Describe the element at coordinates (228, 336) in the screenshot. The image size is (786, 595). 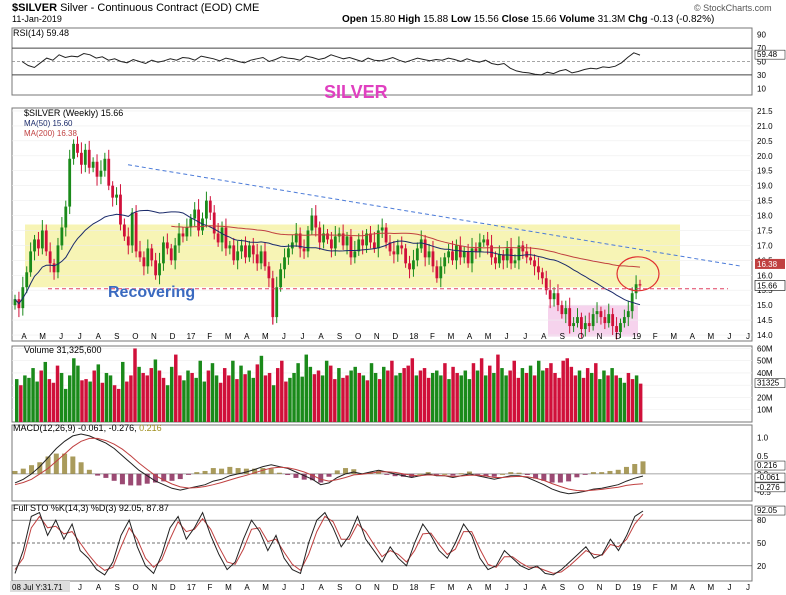
I see `price-x-label: M` at that location.